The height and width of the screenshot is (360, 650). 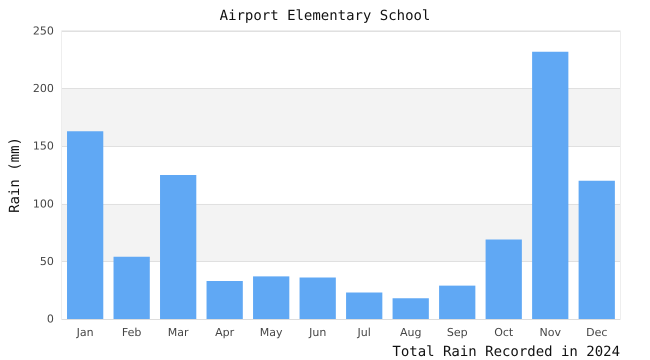 I want to click on x-tick-label: Dec, so click(x=597, y=332).